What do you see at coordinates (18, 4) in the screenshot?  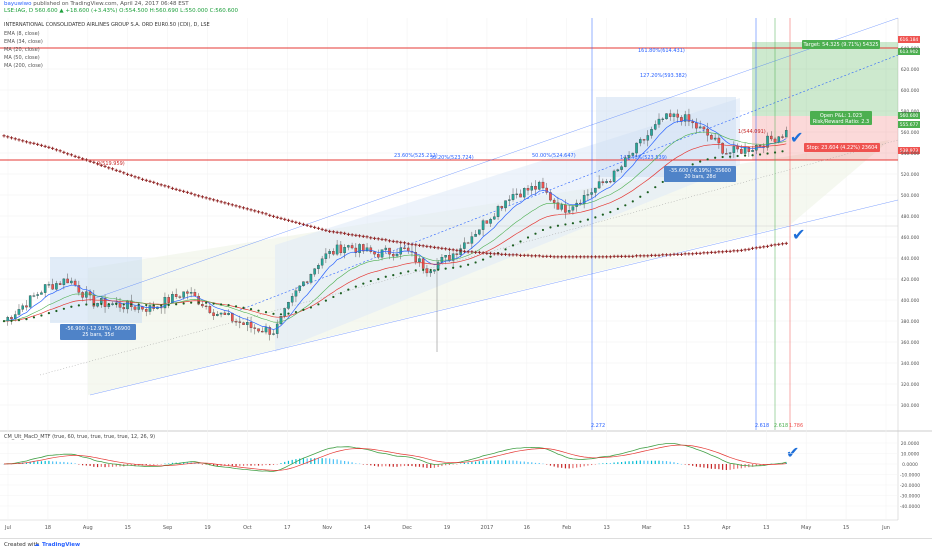 I see `author-link: bayuwiwo` at bounding box center [18, 4].